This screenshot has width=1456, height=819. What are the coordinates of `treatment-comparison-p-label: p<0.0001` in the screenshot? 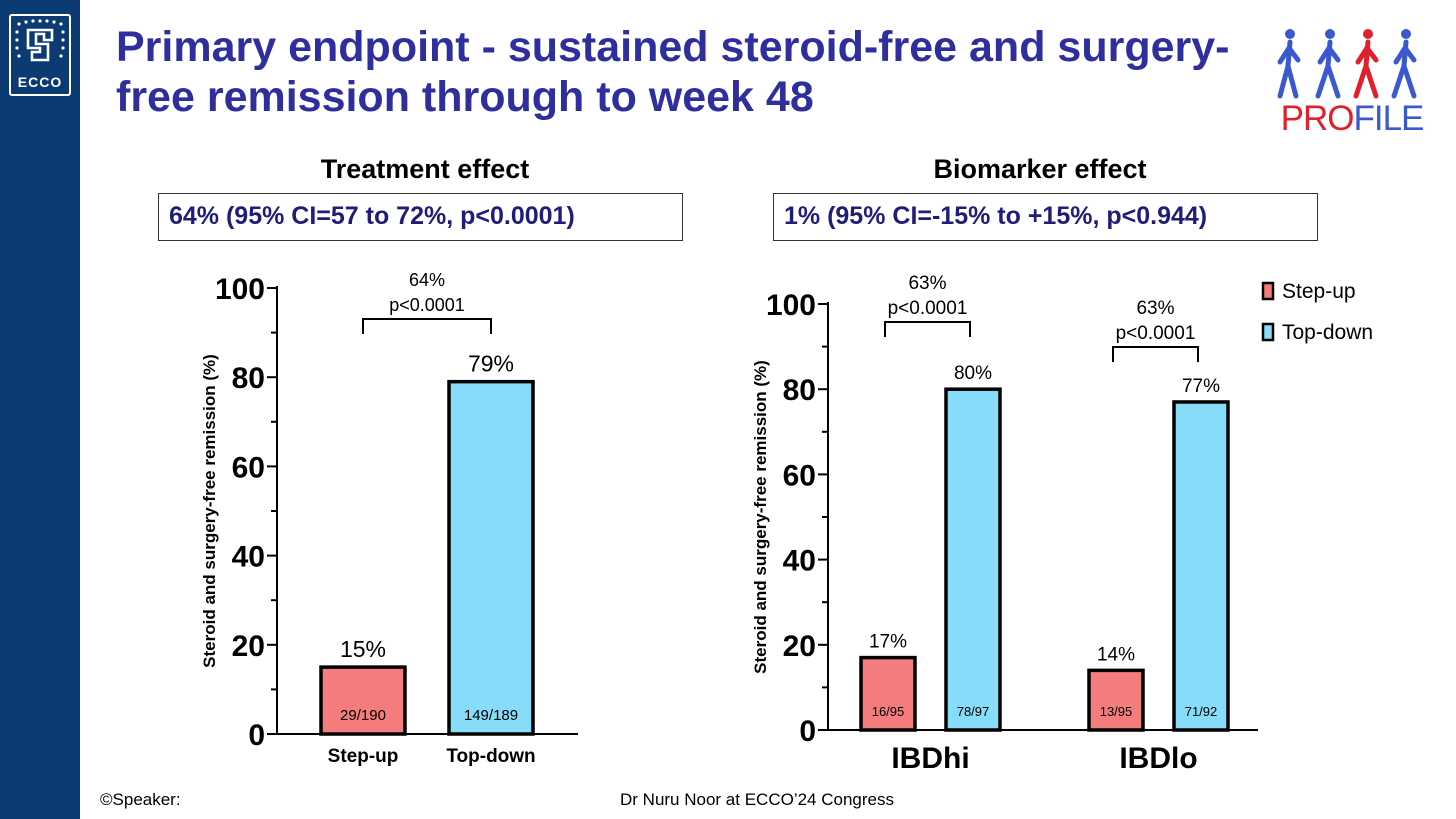 It's located at (427, 305).